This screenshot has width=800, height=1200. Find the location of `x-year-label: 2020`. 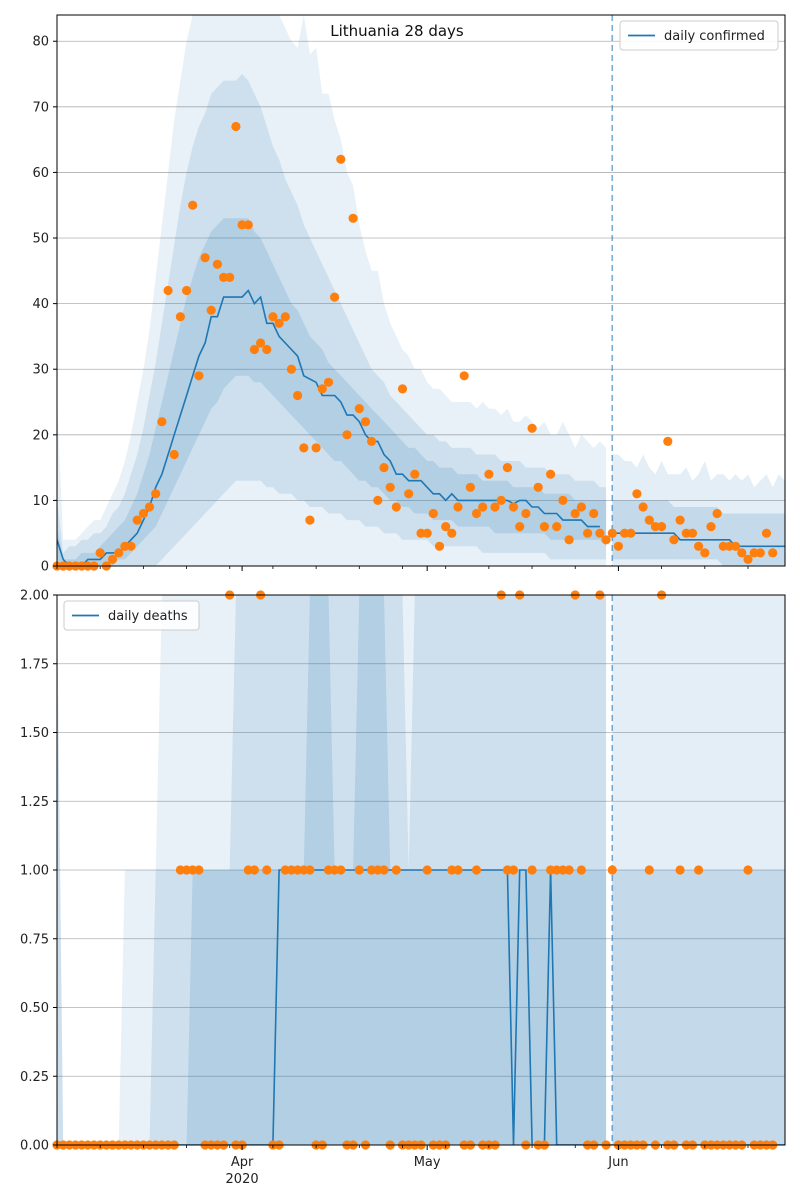

x-year-label: 2020 is located at coordinates (242, 1179).